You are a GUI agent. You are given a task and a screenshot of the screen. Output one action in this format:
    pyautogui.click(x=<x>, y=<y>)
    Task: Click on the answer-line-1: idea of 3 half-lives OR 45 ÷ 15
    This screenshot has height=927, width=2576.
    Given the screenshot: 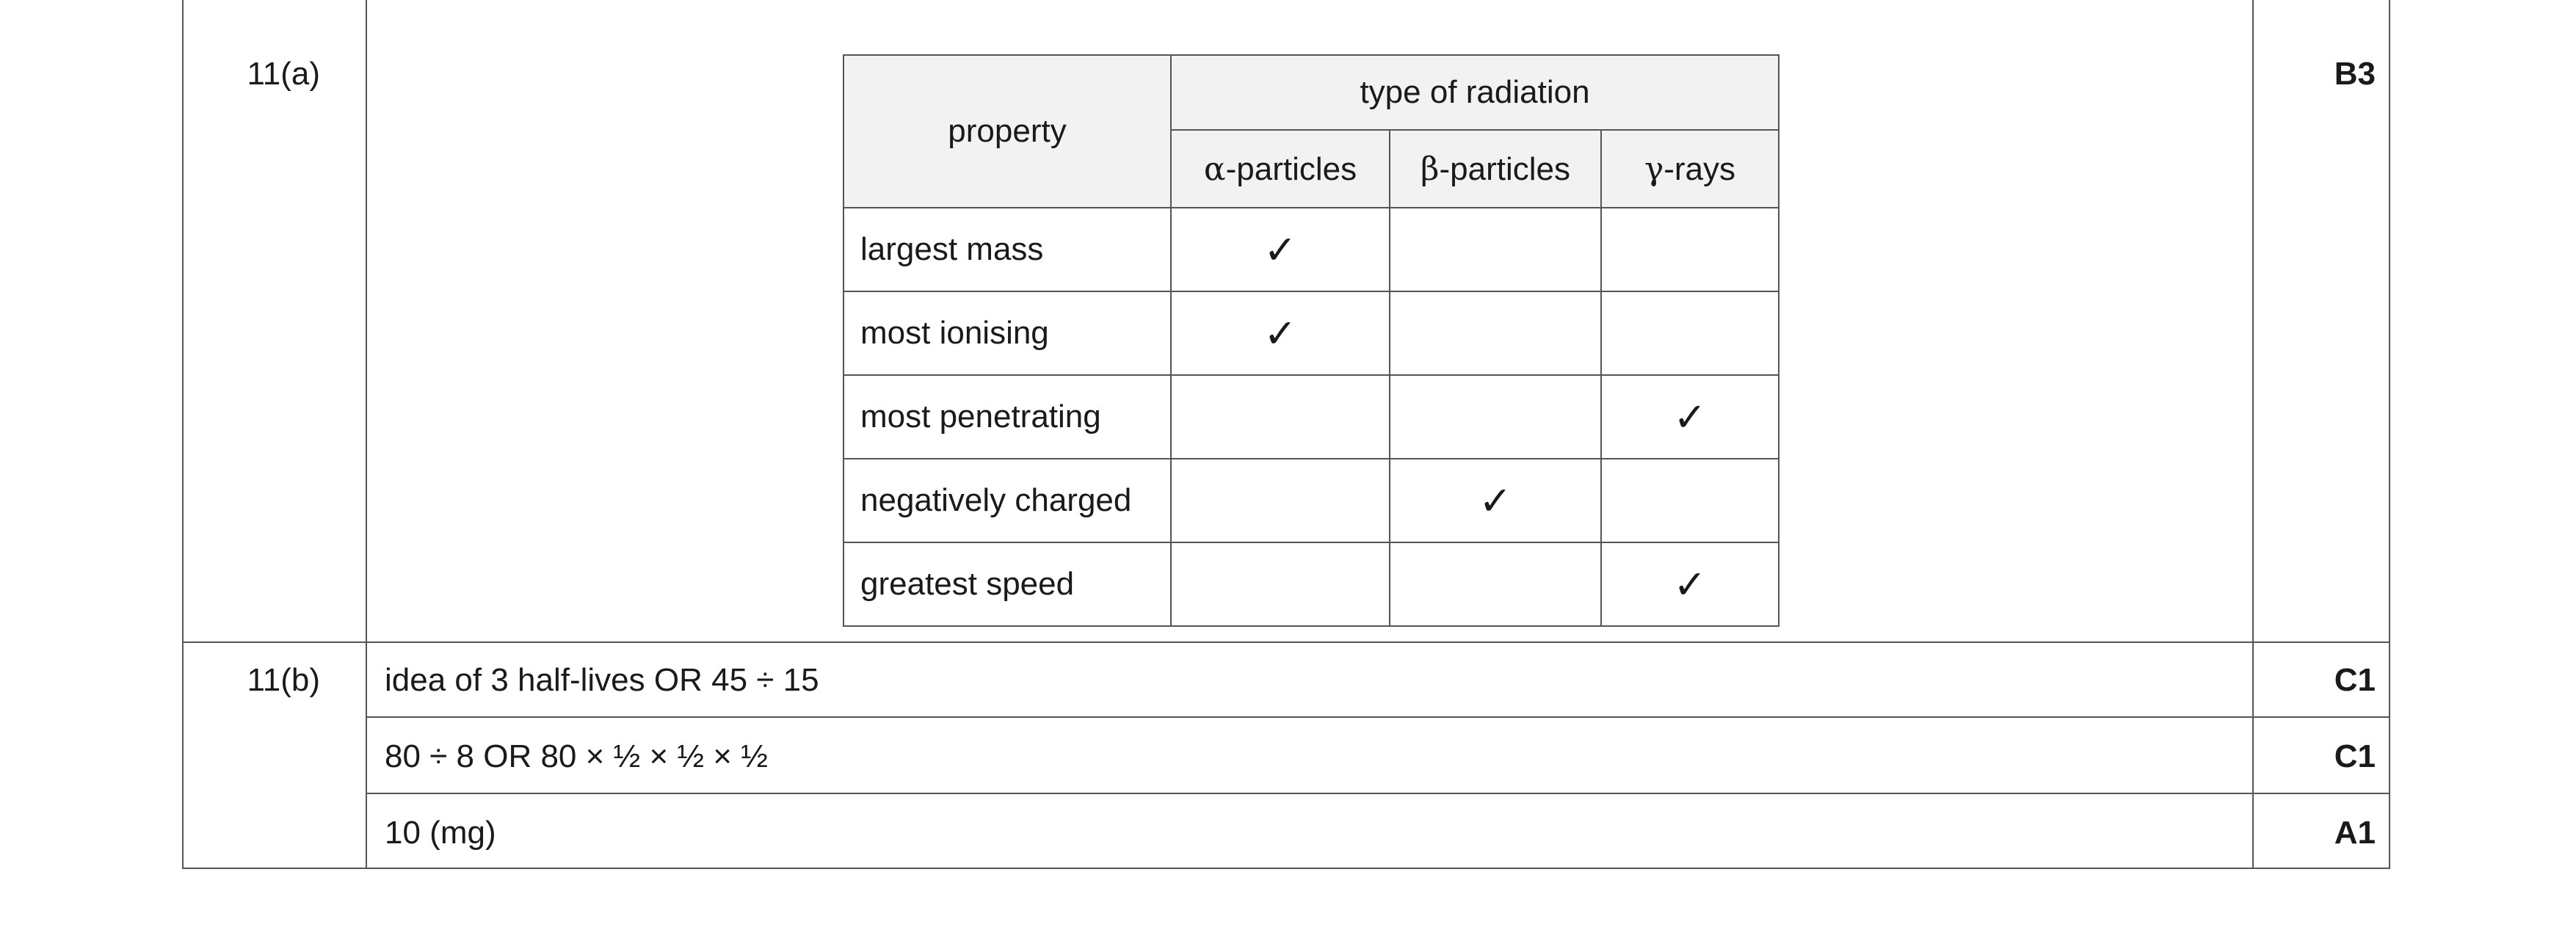 What is the action you would take?
    pyautogui.click(x=602, y=680)
    